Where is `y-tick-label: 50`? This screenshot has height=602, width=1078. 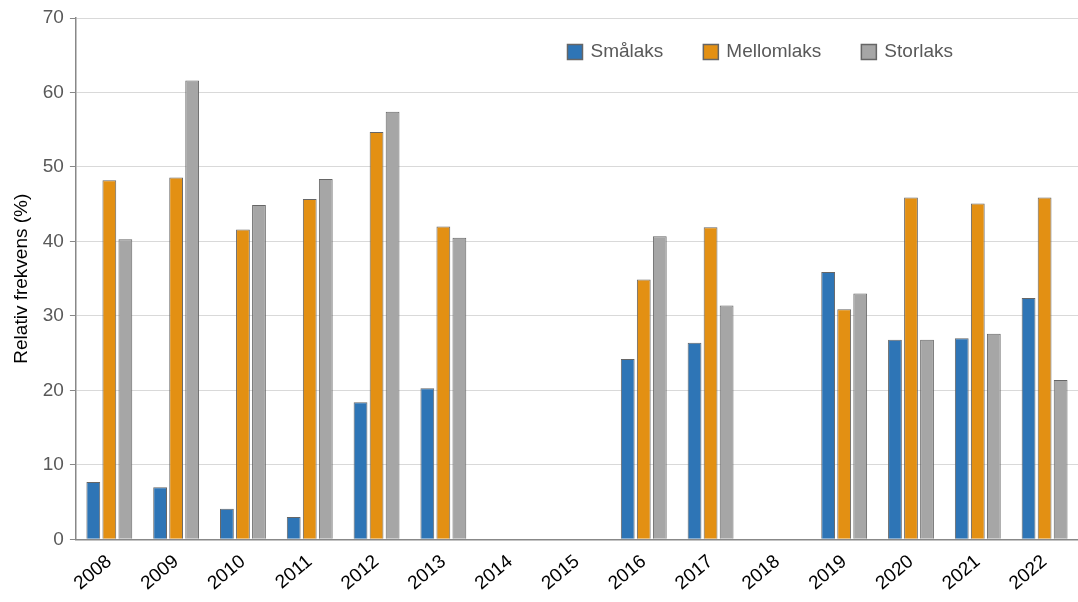
y-tick-label: 50 is located at coordinates (53, 166).